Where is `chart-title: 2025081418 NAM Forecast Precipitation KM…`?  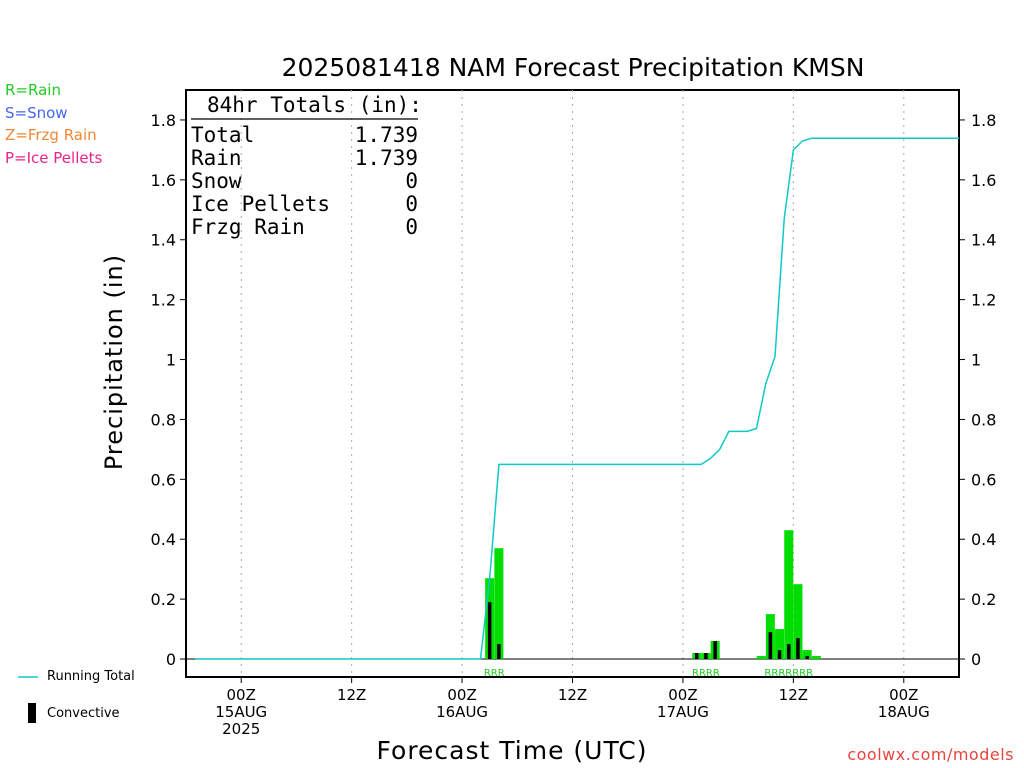 chart-title: 2025081418 NAM Forecast Precipitation KM… is located at coordinates (573, 67).